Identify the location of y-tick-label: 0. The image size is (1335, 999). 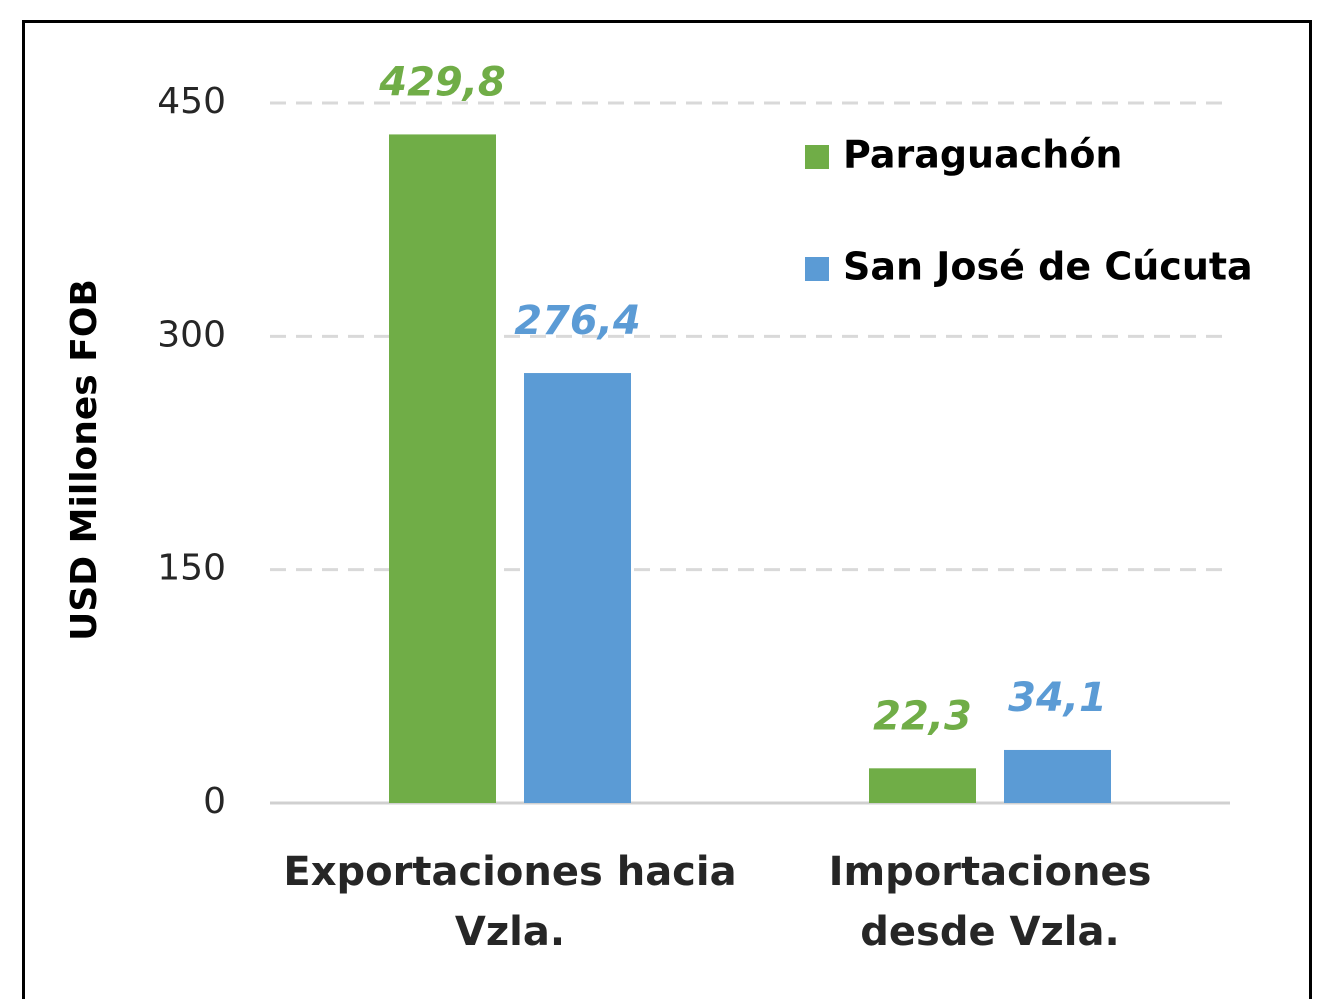
(214, 801).